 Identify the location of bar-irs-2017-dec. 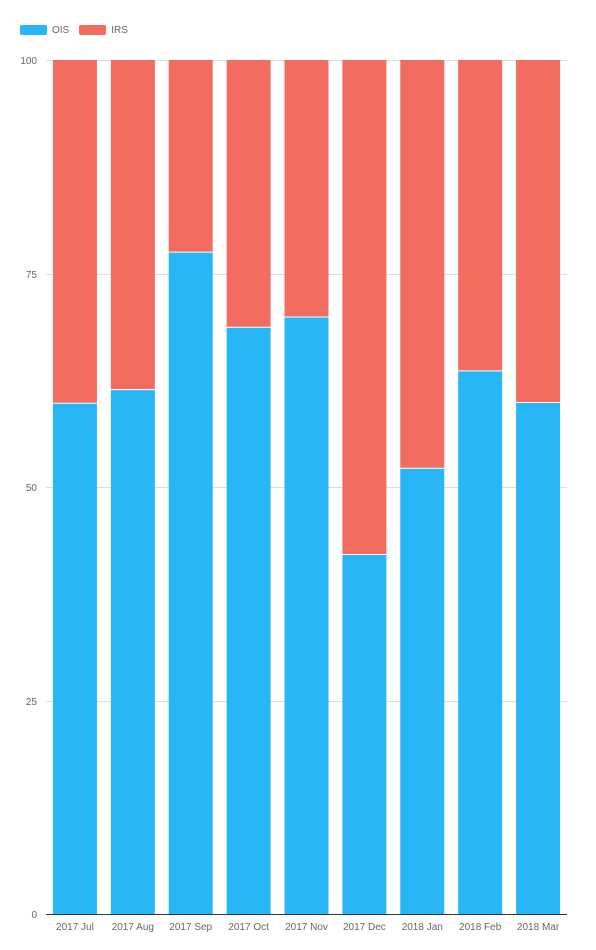
(364, 307).